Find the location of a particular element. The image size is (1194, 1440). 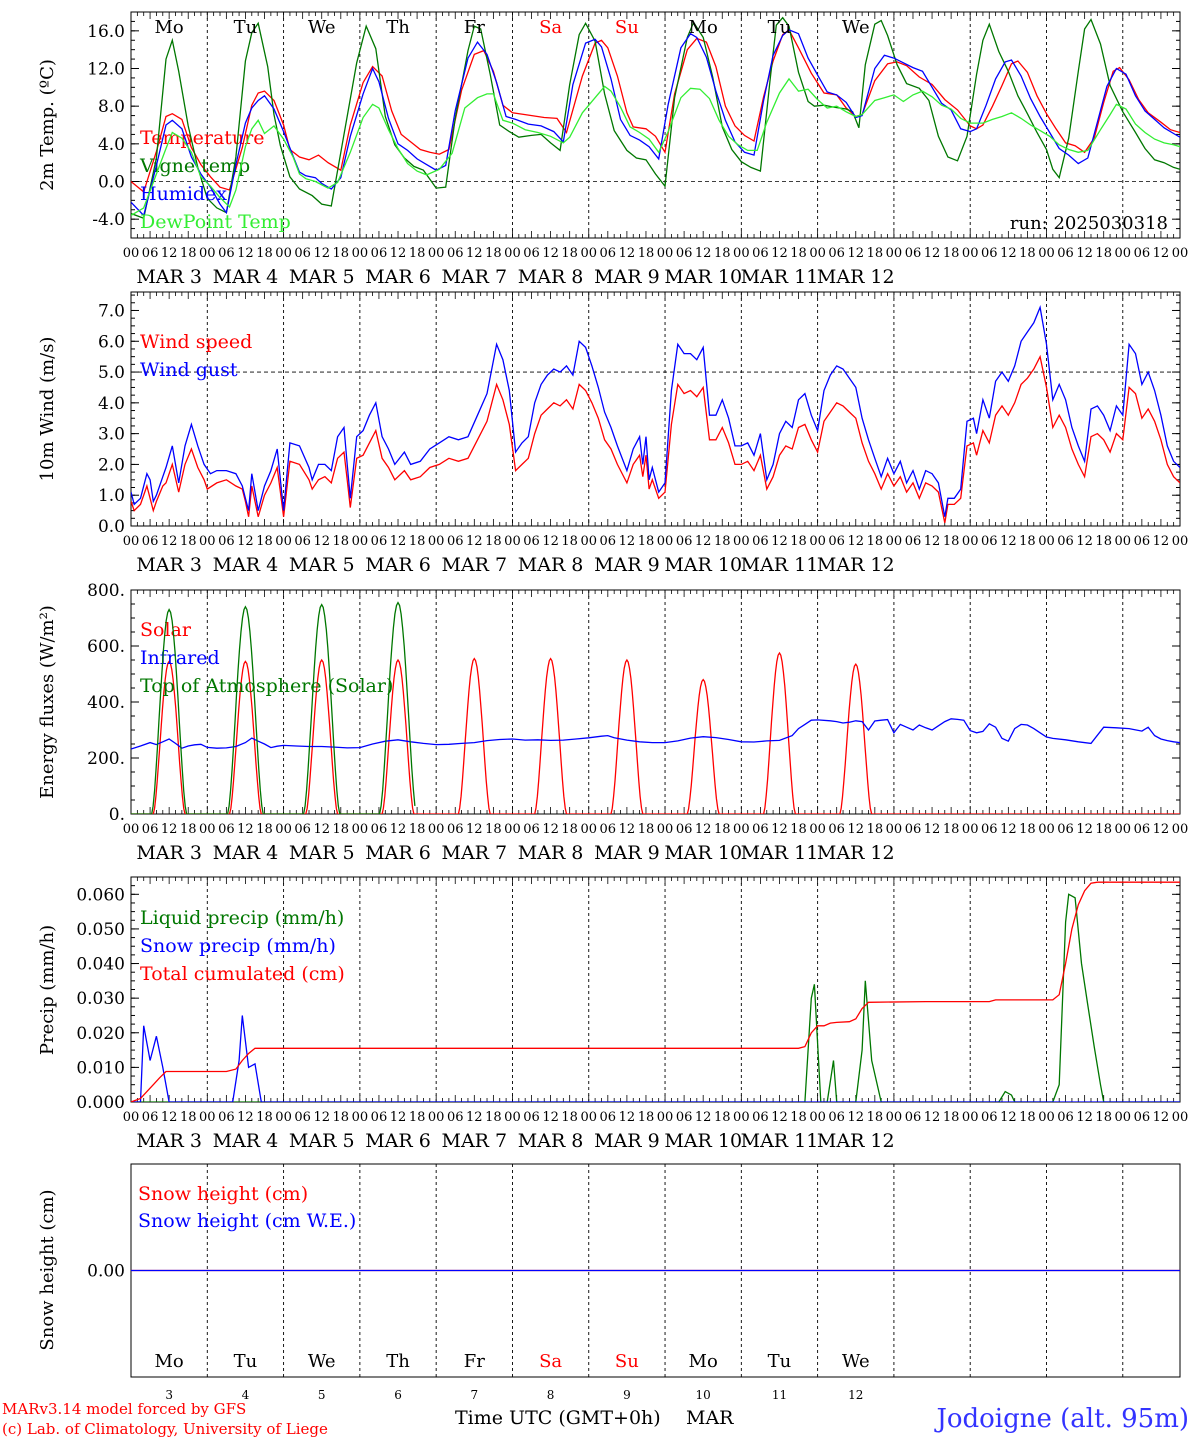

date-label: MAR 7 is located at coordinates (475, 1141).